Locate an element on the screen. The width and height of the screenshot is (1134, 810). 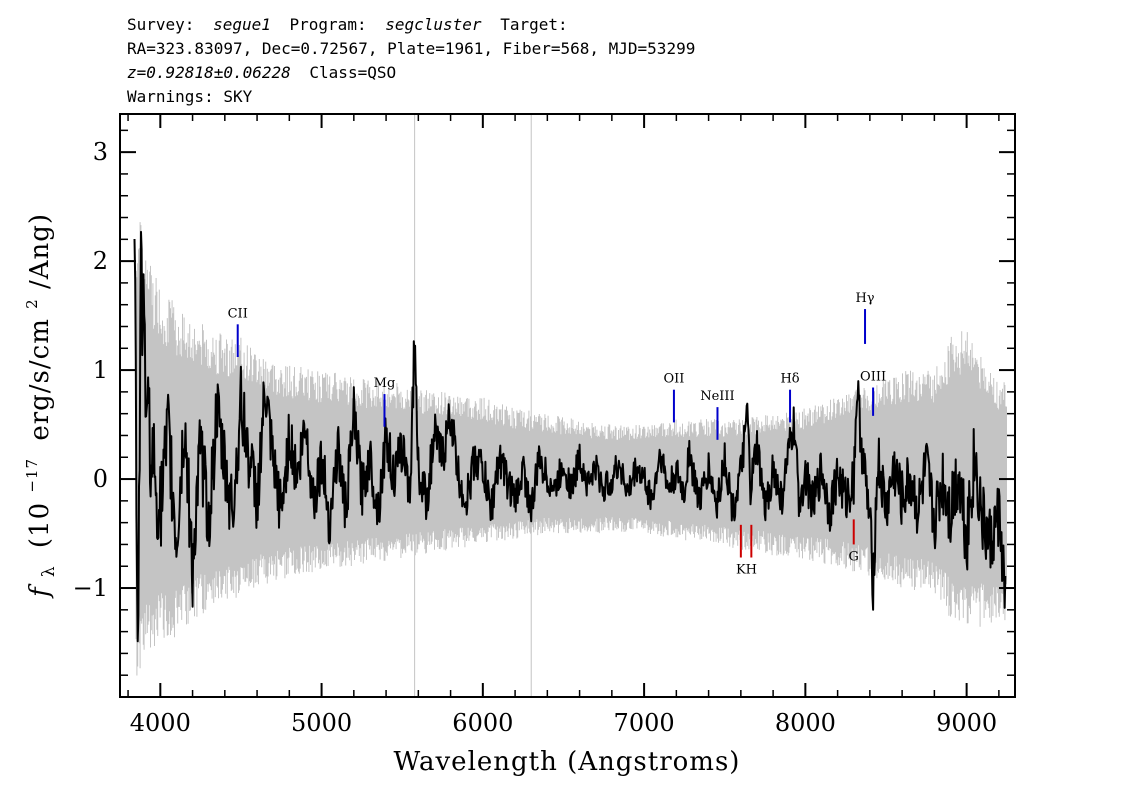
header-line-4: Warnings: SKY is located at coordinates (190, 96).